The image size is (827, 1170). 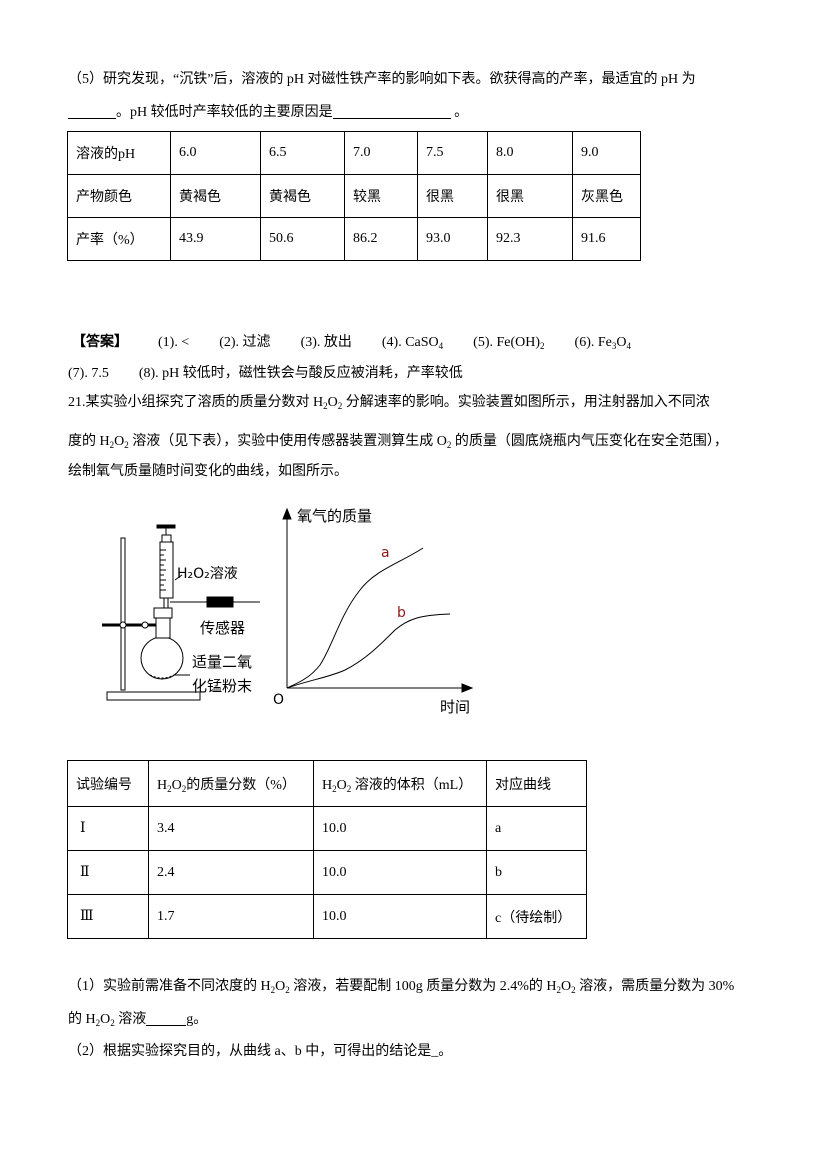 What do you see at coordinates (207, 574) in the screenshot?
I see `syringe-label: H₂O₂溶液` at bounding box center [207, 574].